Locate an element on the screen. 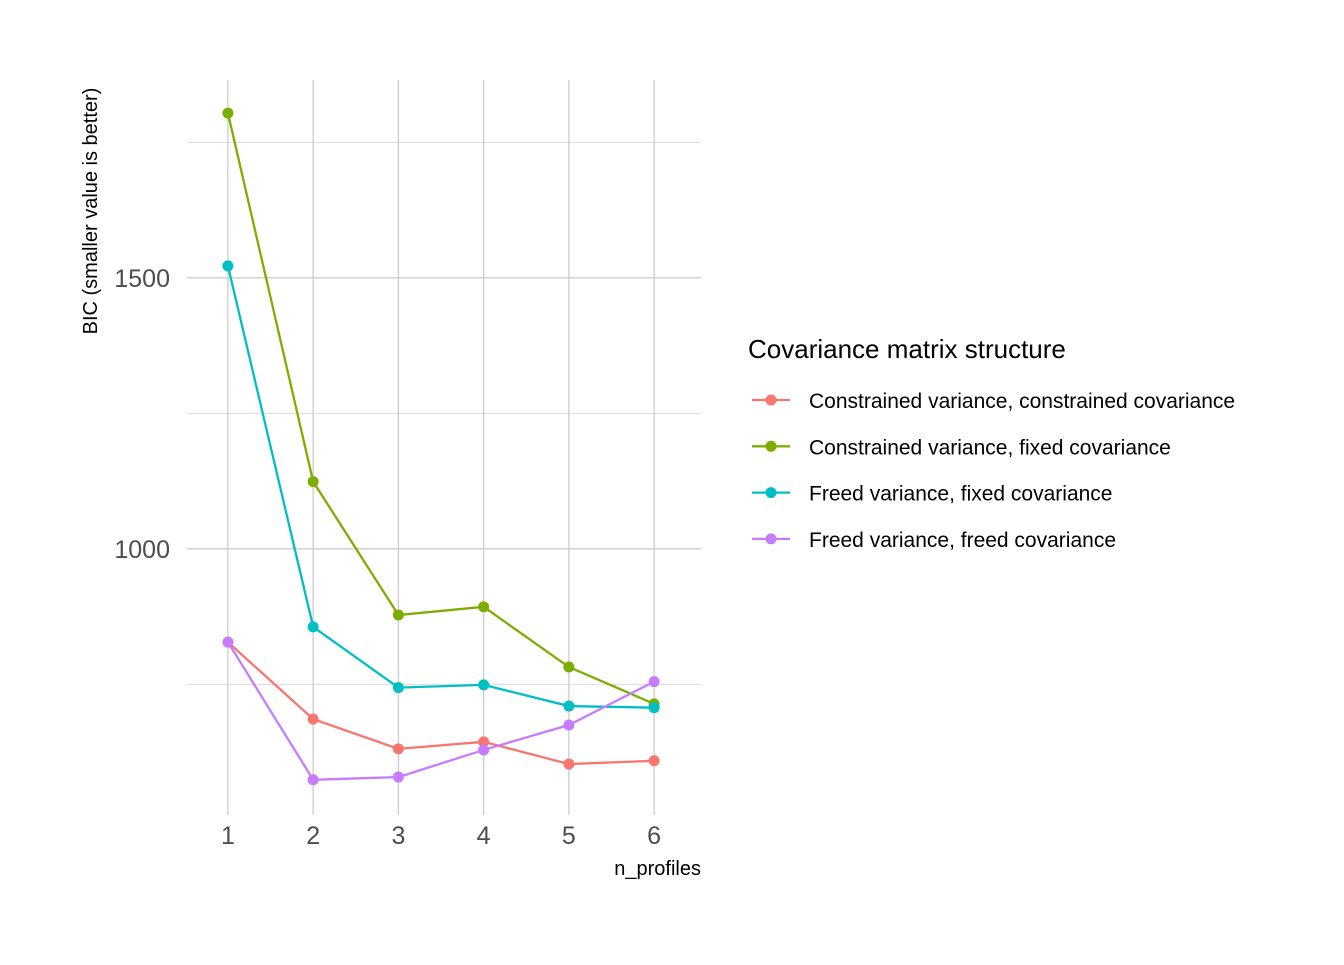 The width and height of the screenshot is (1344, 965). x-tick-label: 3 is located at coordinates (398, 836).